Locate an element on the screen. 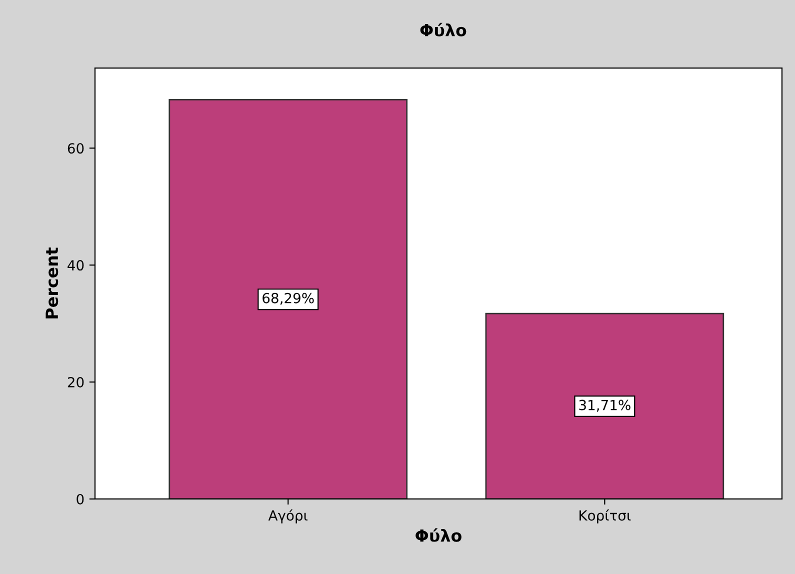 This screenshot has height=574, width=795. y-tick-label: 0 is located at coordinates (80, 499).